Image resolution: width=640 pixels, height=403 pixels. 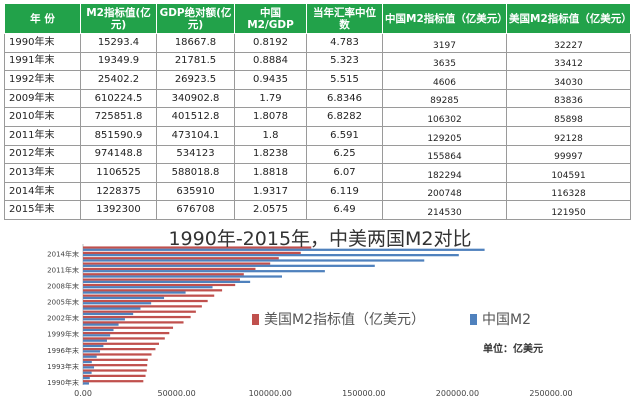 I want to click on cell-us-m2-usd: 116328, so click(x=568, y=191).